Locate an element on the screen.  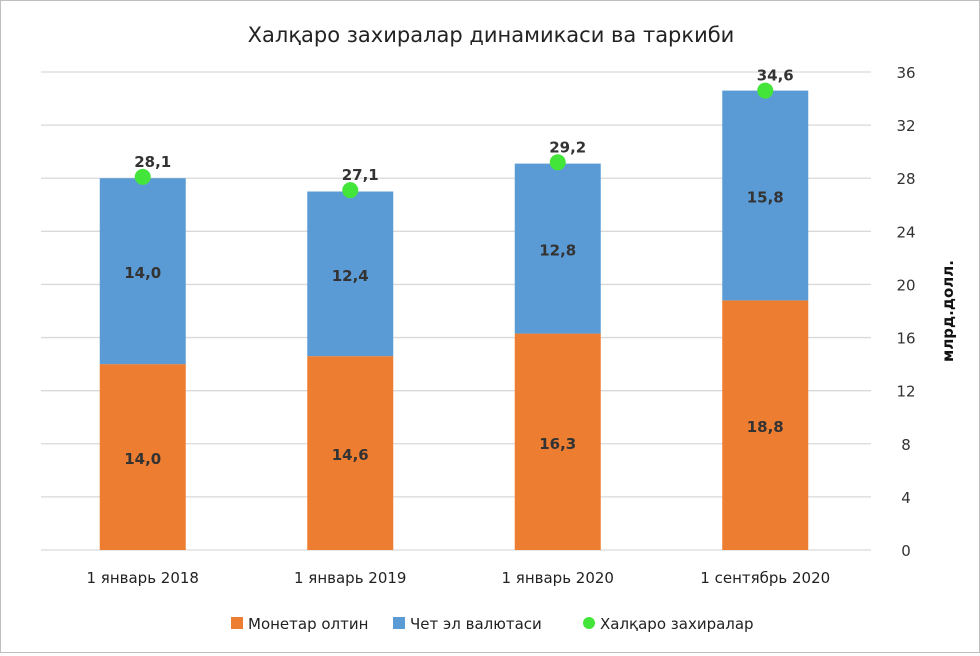
data-label: 18,8 is located at coordinates (765, 427).